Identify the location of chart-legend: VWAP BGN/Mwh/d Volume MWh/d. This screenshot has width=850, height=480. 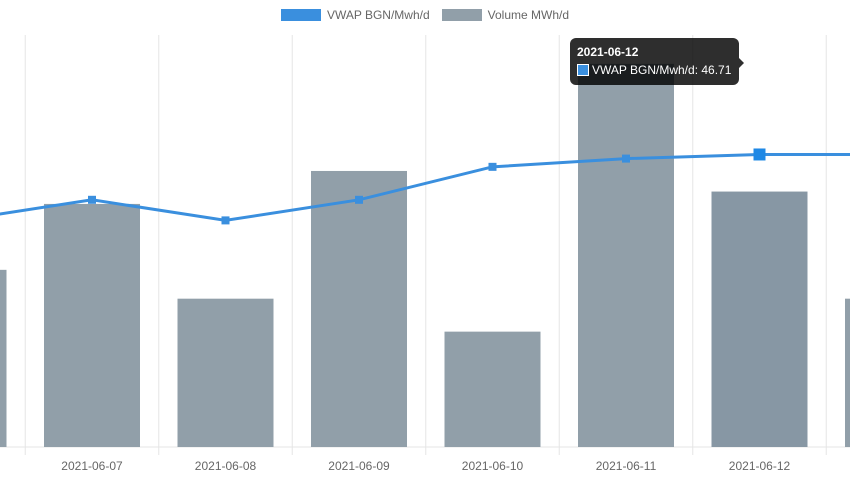
(425, 15).